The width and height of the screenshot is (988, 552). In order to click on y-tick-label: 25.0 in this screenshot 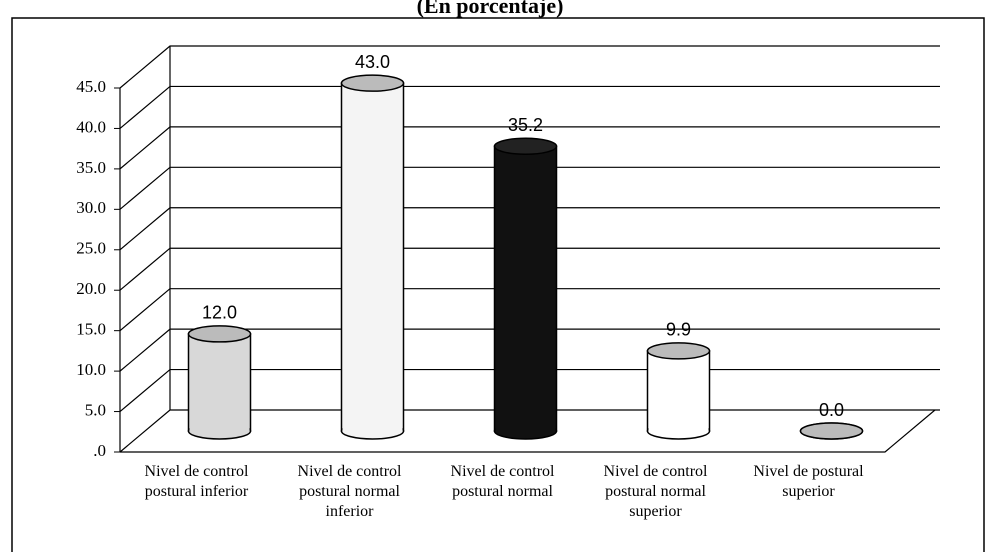, I will do `click(91, 248)`.